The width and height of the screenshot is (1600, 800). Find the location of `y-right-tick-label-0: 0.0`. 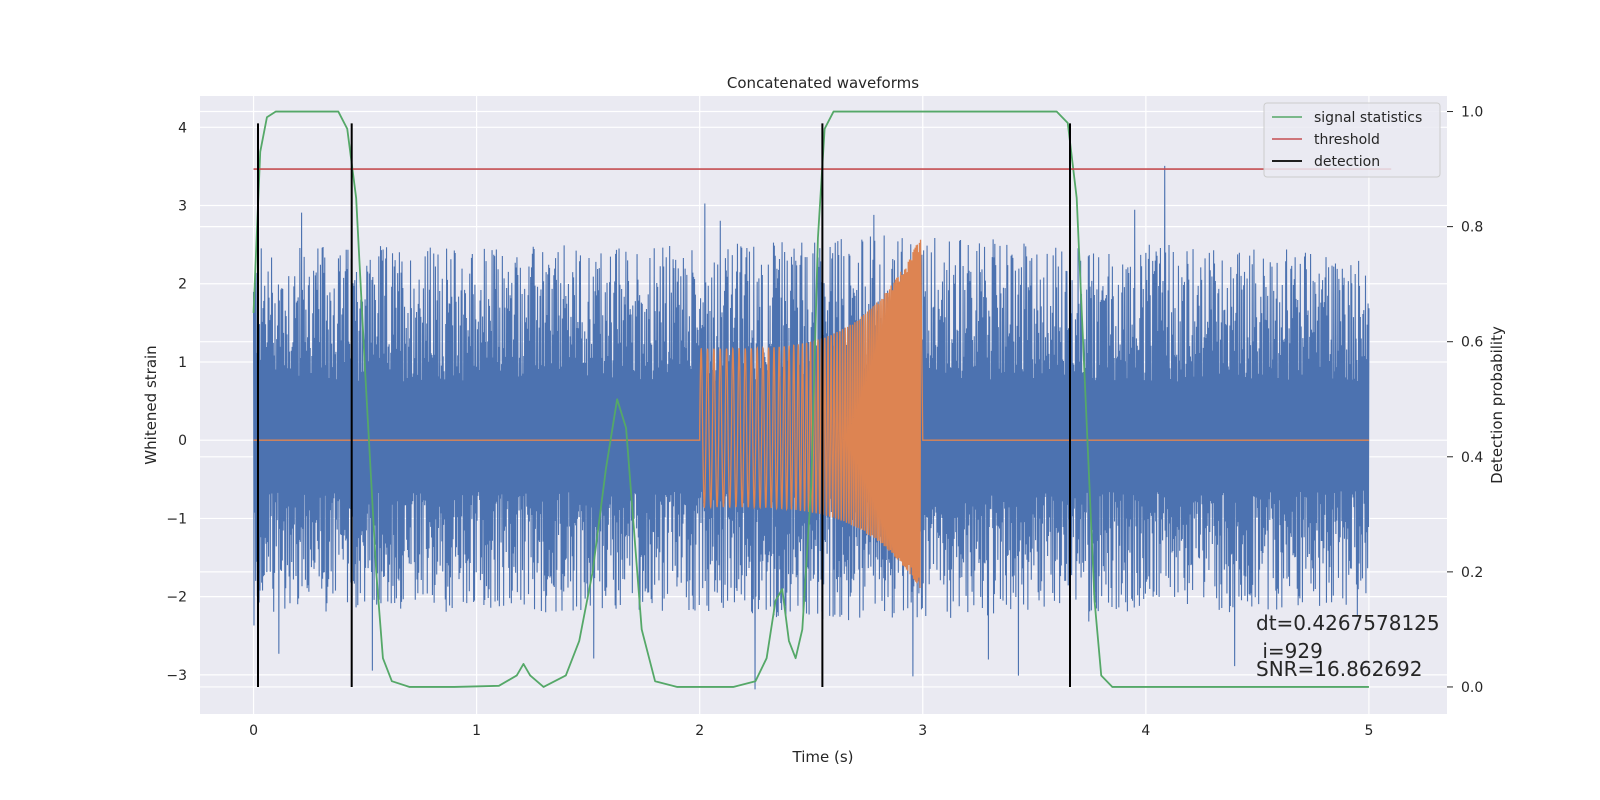

y-right-tick-label-0: 0.0 is located at coordinates (1472, 688).